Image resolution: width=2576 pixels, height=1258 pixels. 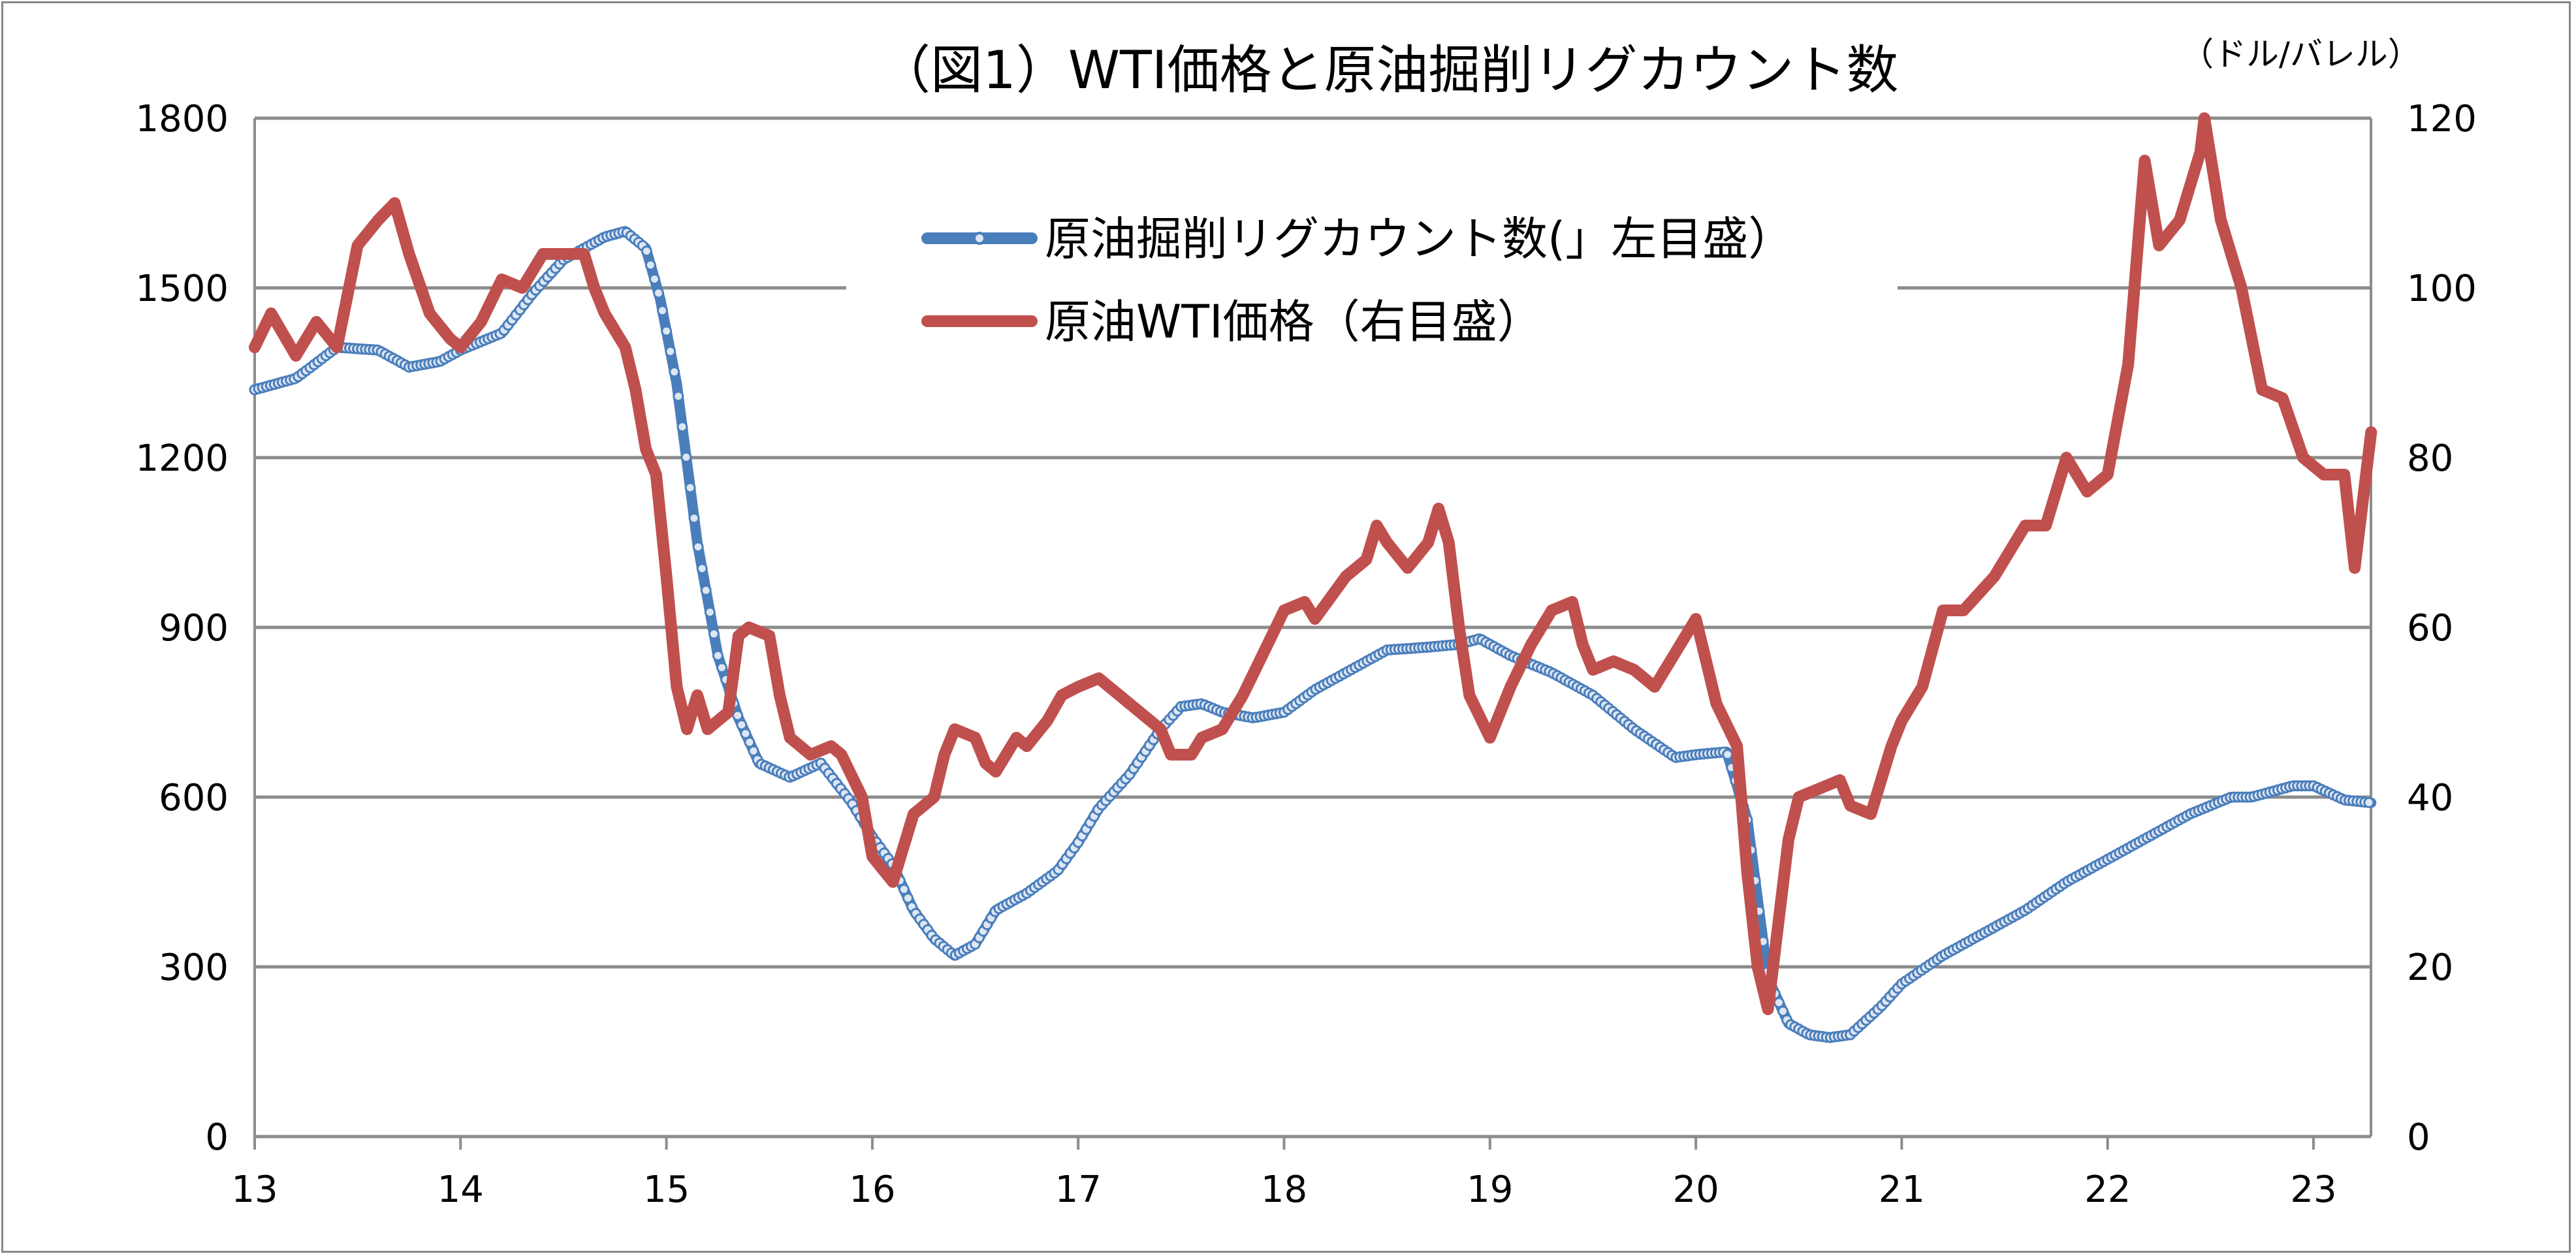 What do you see at coordinates (194, 628) in the screenshot?
I see `left-tick-label: 900` at bounding box center [194, 628].